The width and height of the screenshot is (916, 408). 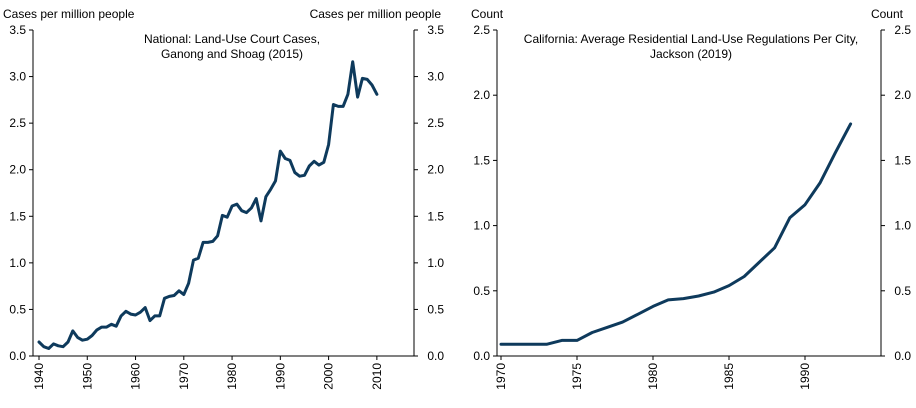 What do you see at coordinates (902, 30) in the screenshot?
I see `right-chart-ytick-label-right: 2.5` at bounding box center [902, 30].